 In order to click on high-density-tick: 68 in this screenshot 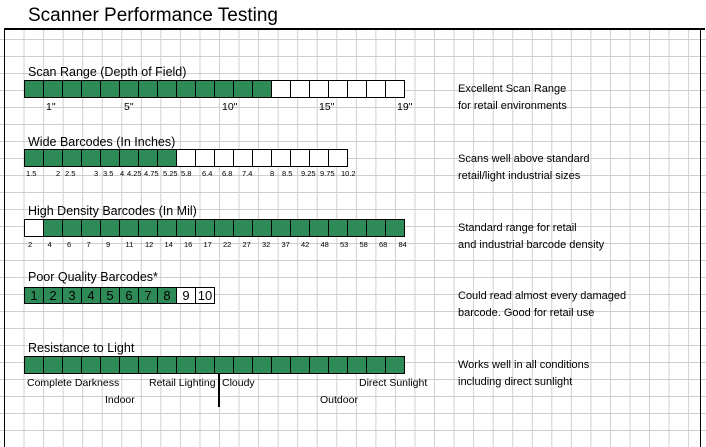, I will do `click(383, 244)`.